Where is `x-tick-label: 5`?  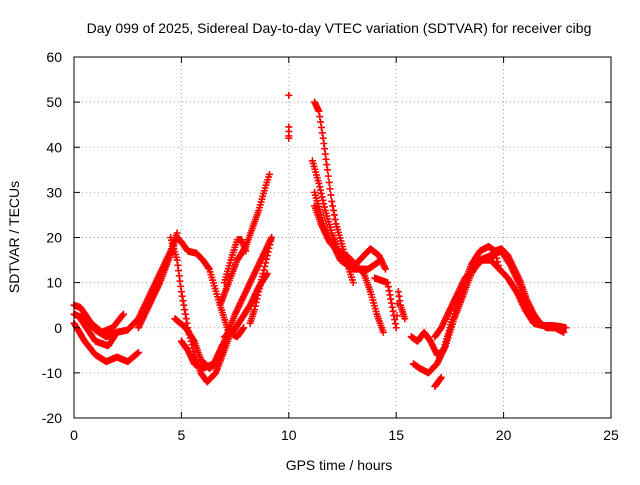
x-tick-label: 5 is located at coordinates (182, 435).